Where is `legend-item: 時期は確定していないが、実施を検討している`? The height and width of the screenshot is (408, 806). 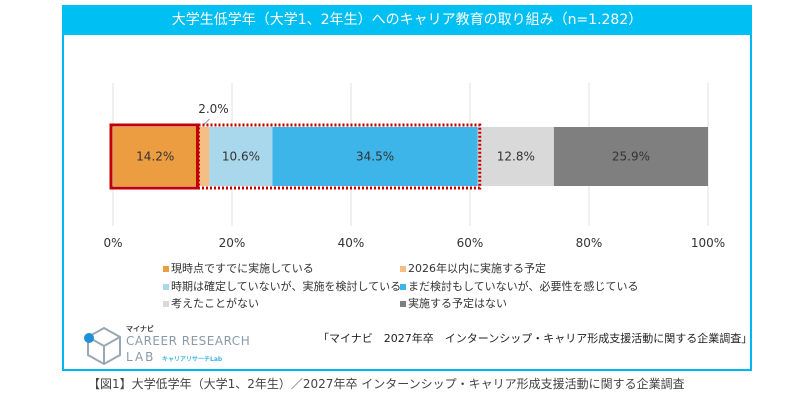
legend-item: 時期は確定していないが、実施を検討している is located at coordinates (282, 286).